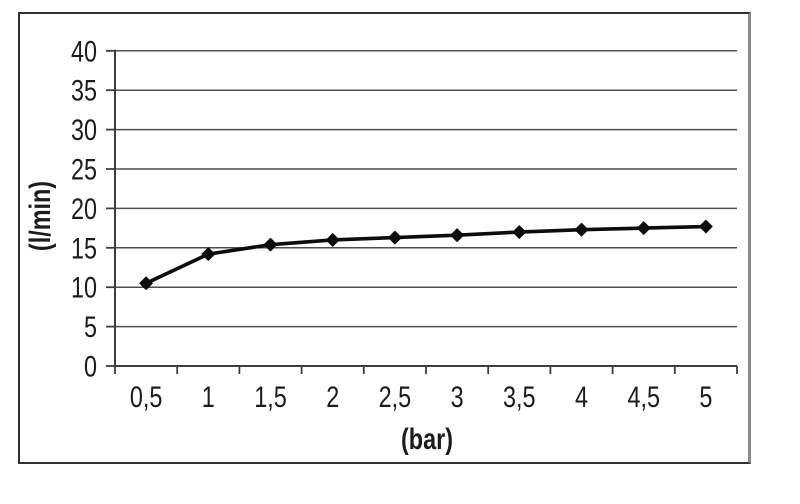  I want to click on x-tick-label-3,5: 3,5, so click(519, 396).